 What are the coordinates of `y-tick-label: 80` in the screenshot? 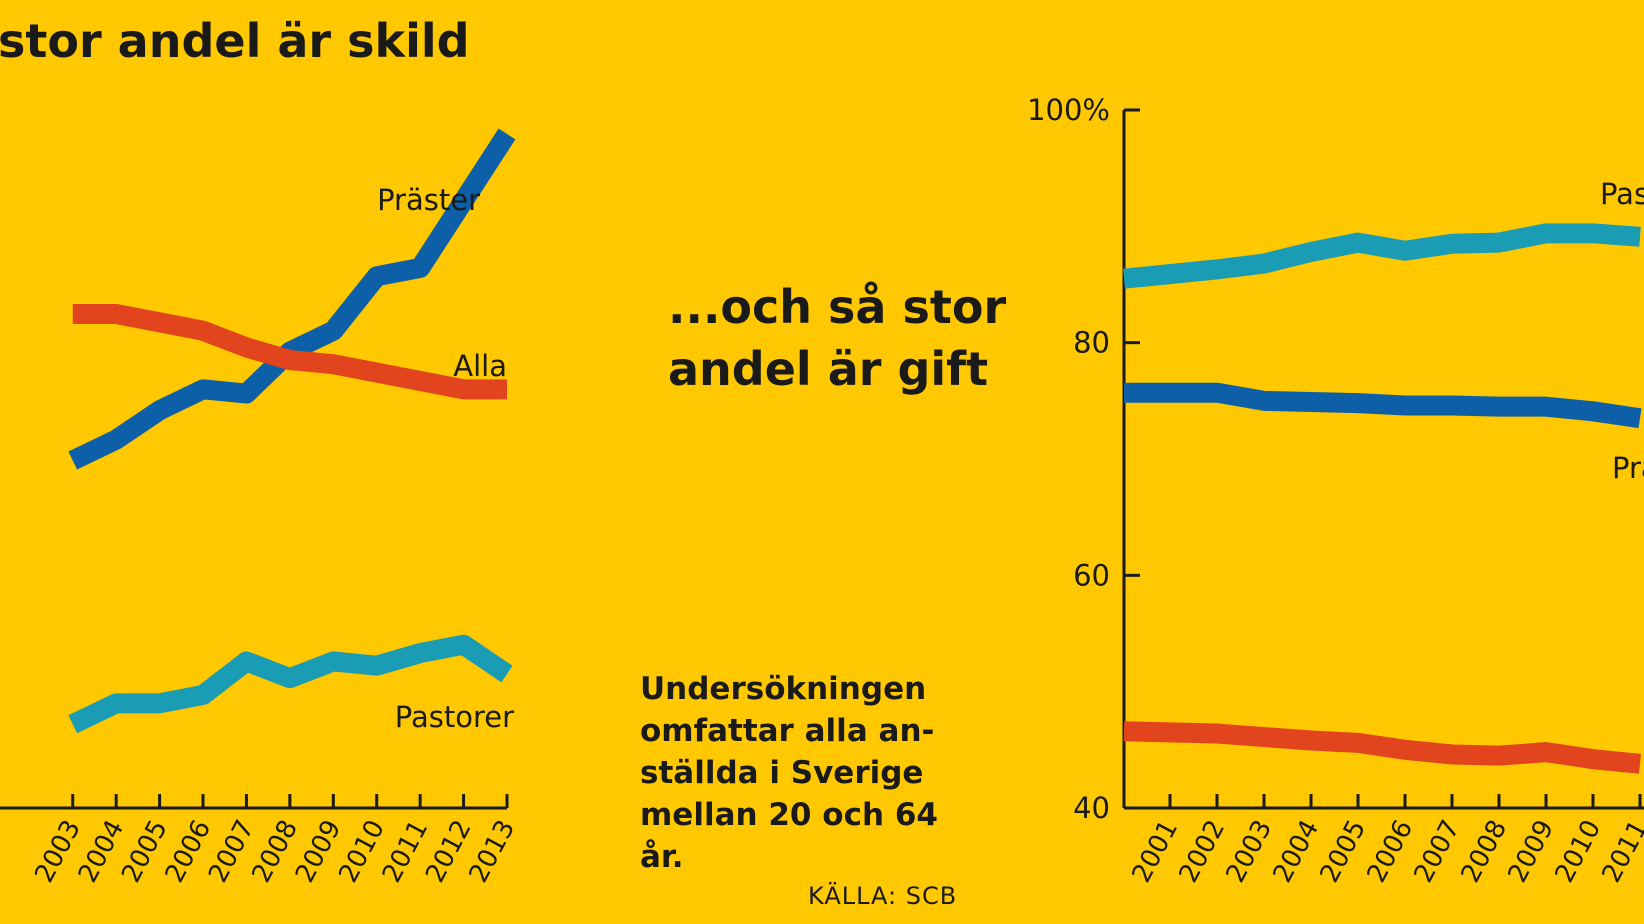 It's located at (1091, 343).